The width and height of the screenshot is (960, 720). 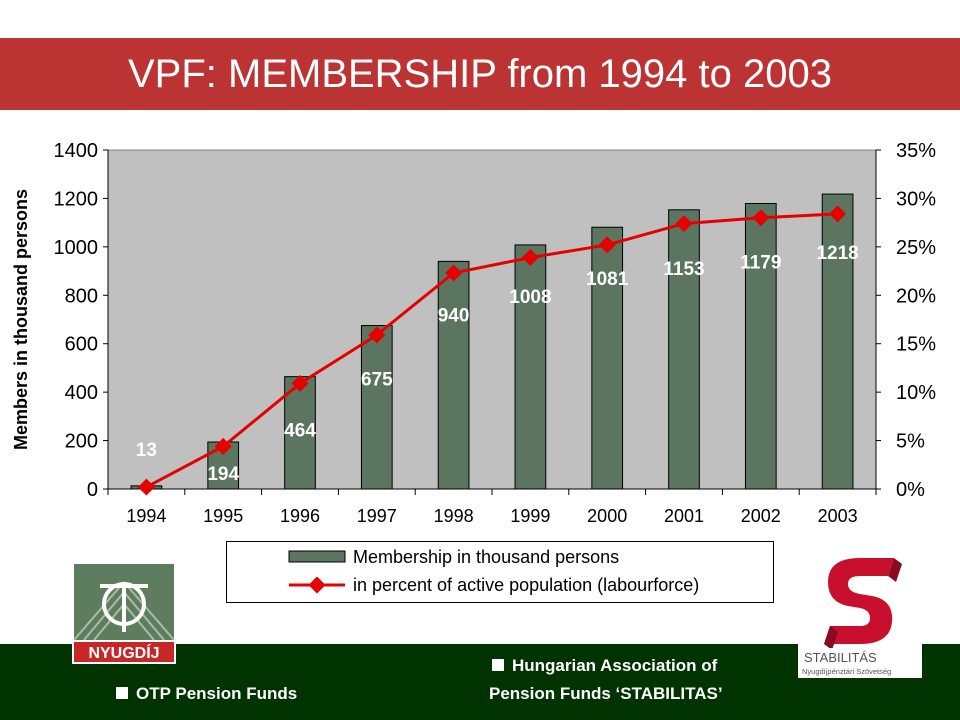 I want to click on data-label: 1008, so click(x=530, y=297).